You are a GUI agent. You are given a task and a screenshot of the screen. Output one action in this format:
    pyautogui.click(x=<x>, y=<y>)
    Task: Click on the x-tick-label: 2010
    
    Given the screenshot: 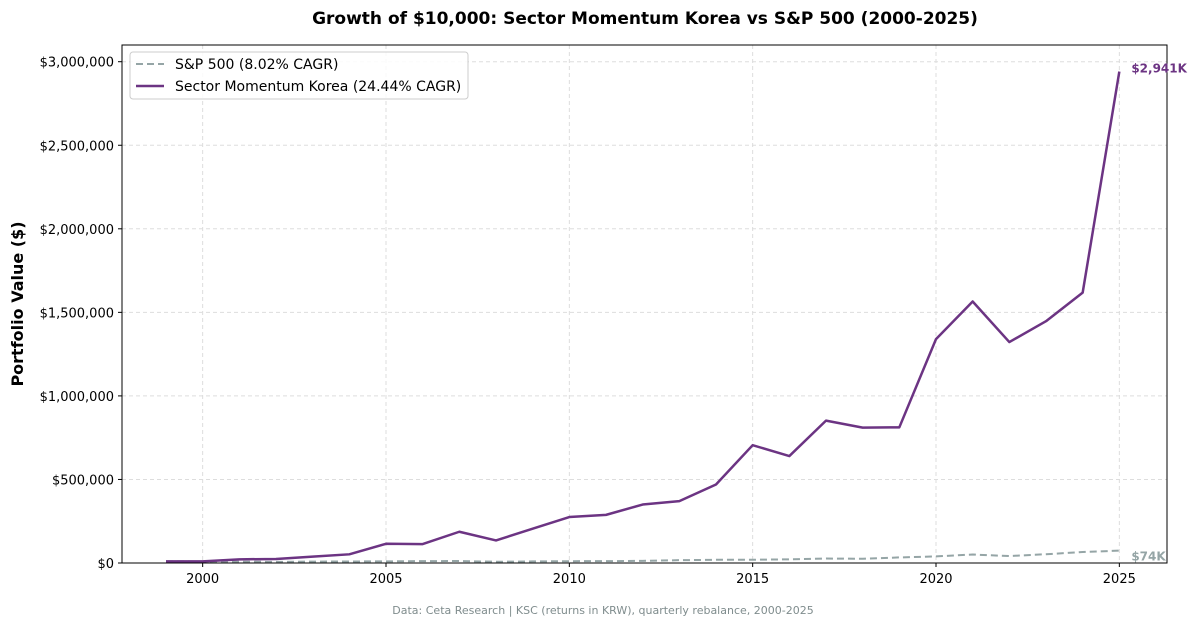 What is the action you would take?
    pyautogui.click(x=569, y=579)
    